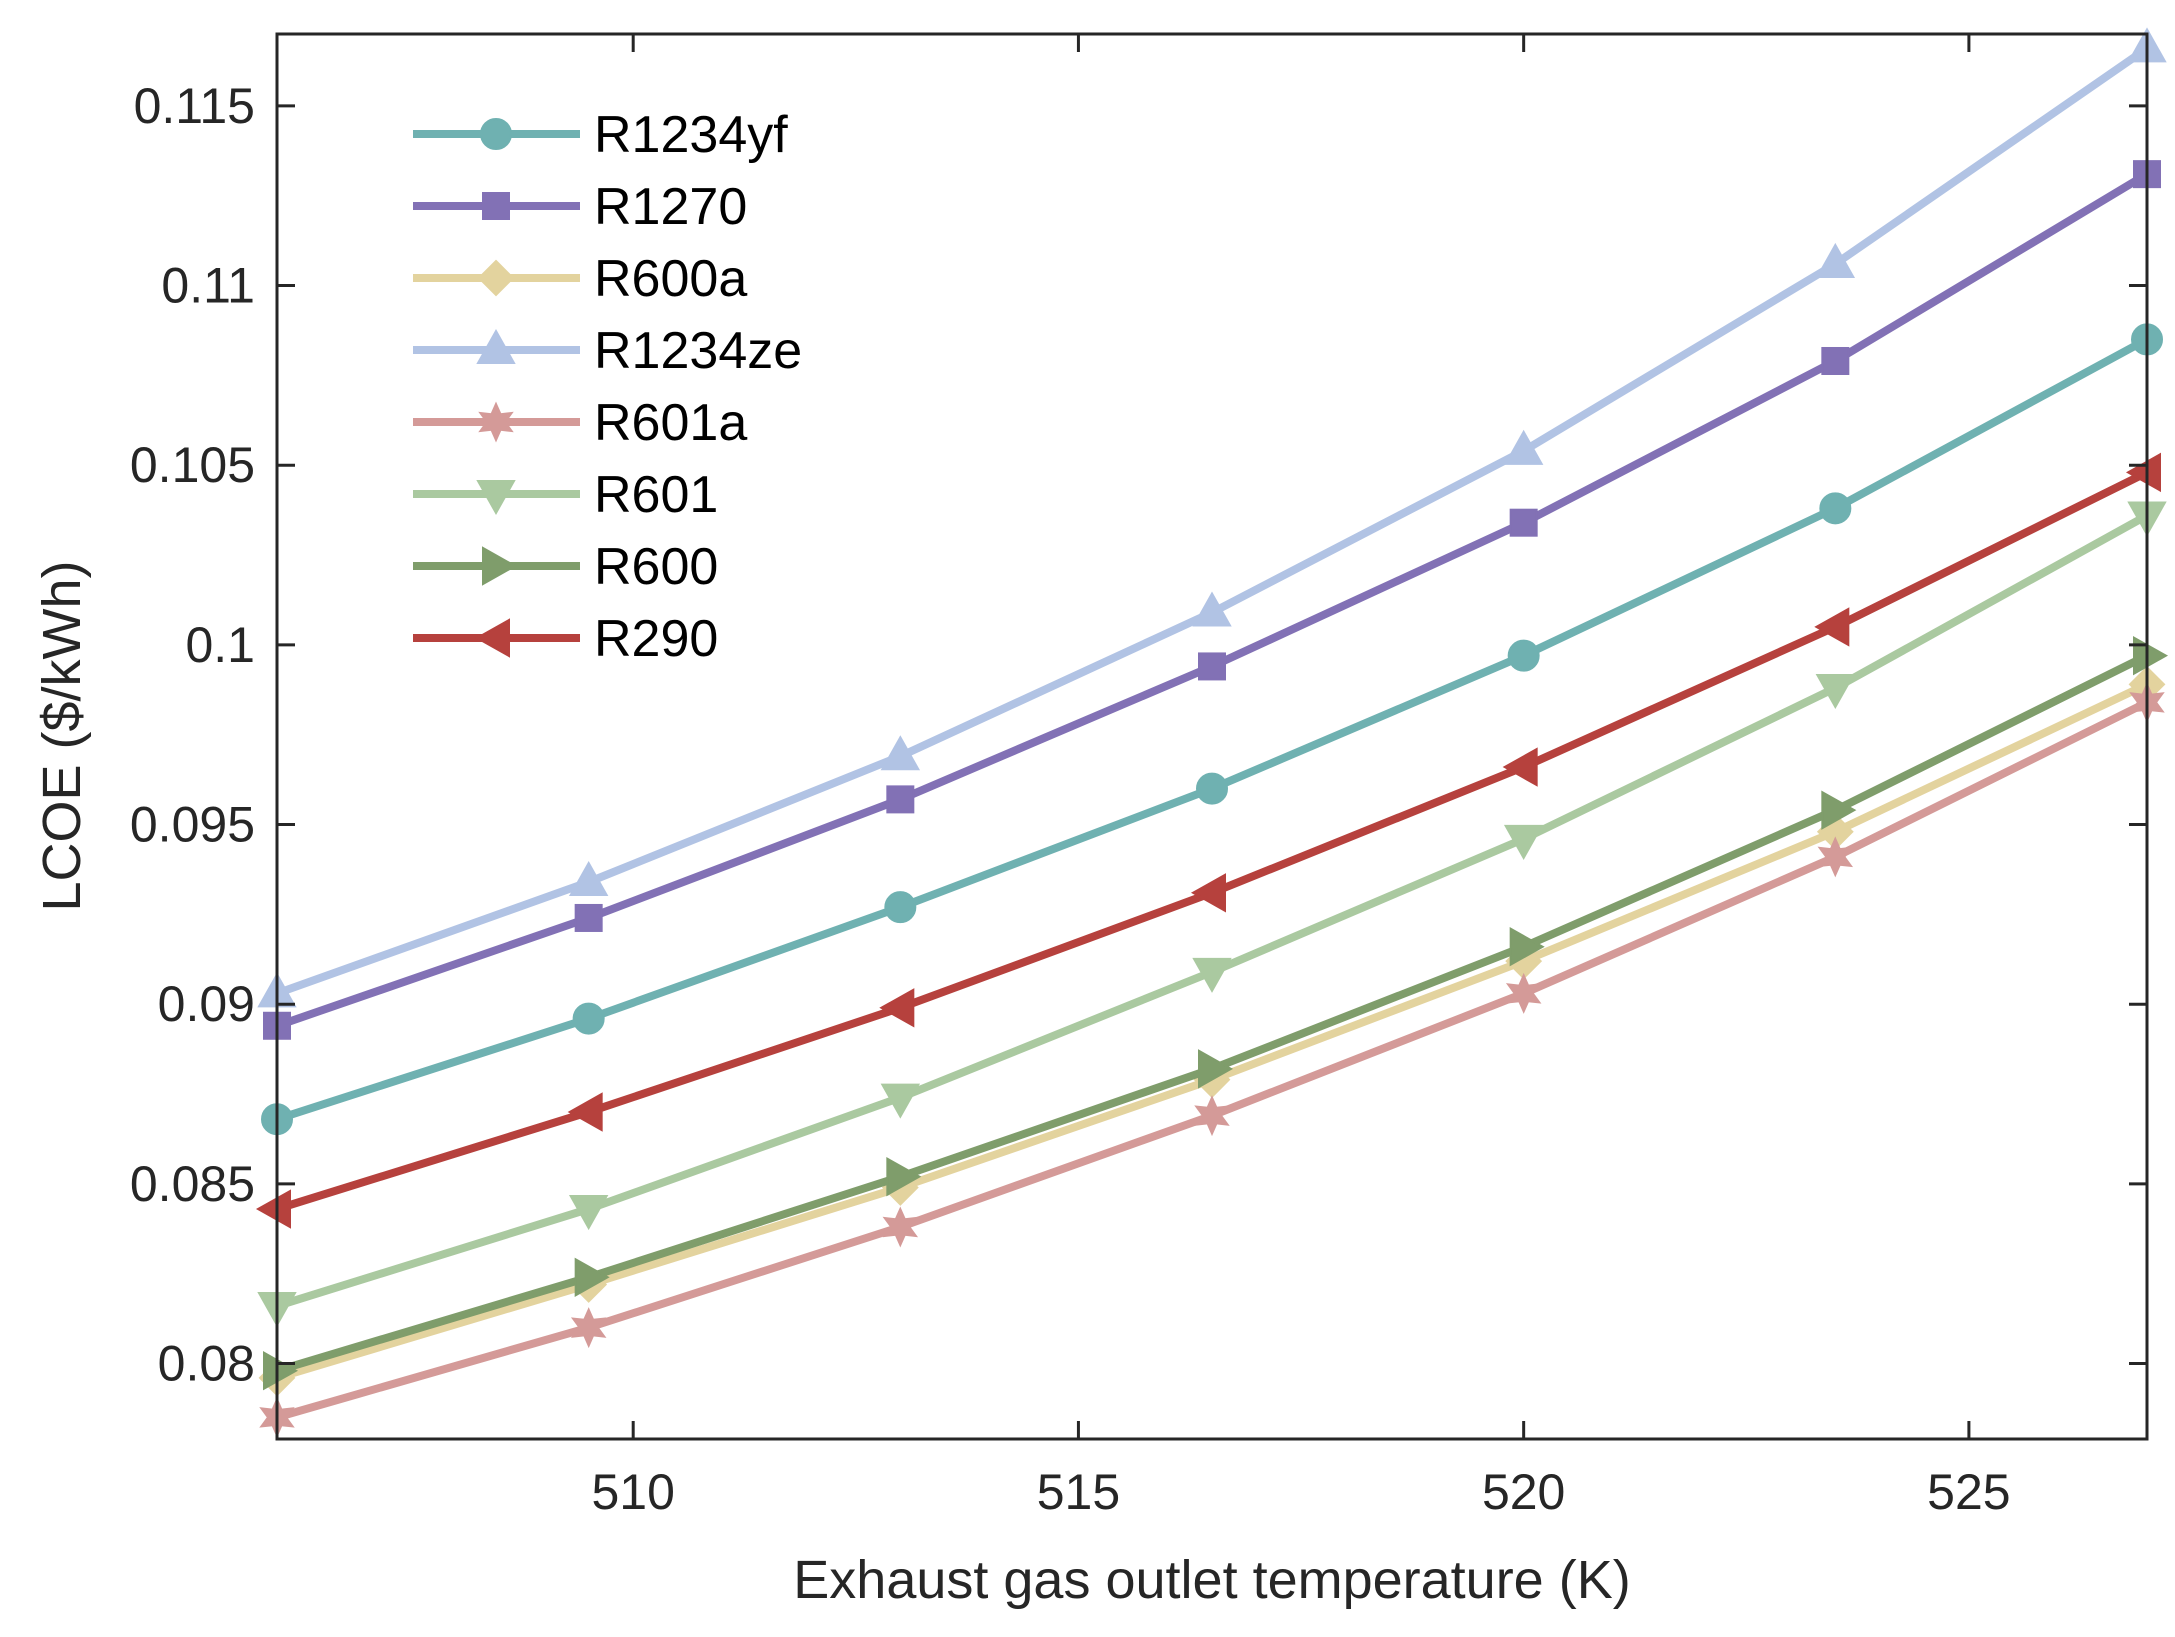 The image size is (2175, 1637). I want to click on legend-label-R1270: R1270, so click(670, 207).